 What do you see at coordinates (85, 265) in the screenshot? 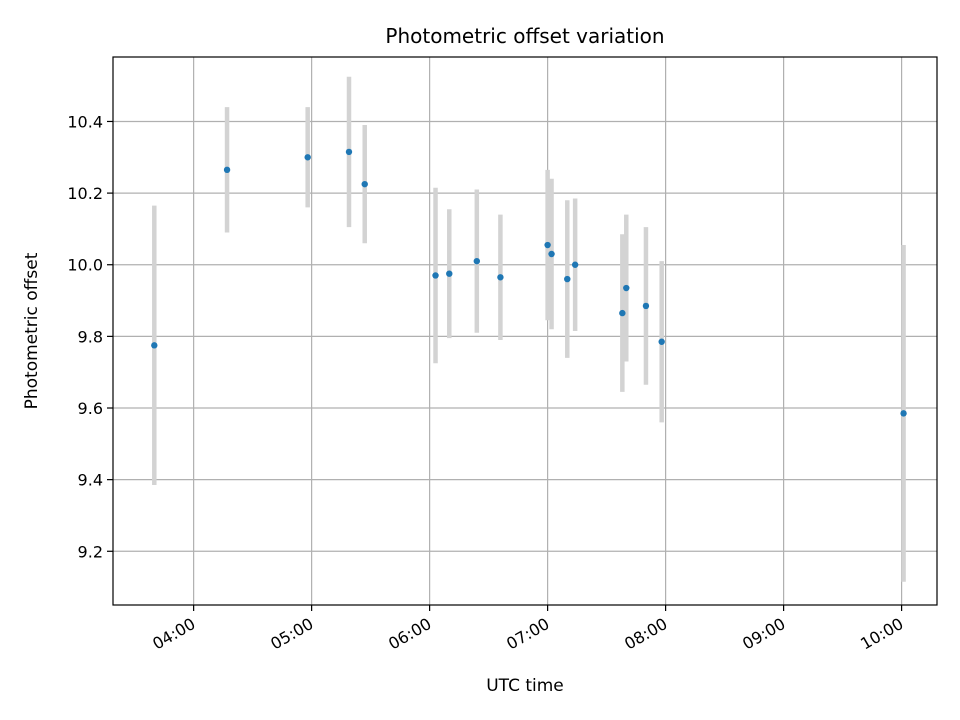
I see `y-tick-label: 10.0` at bounding box center [85, 265].